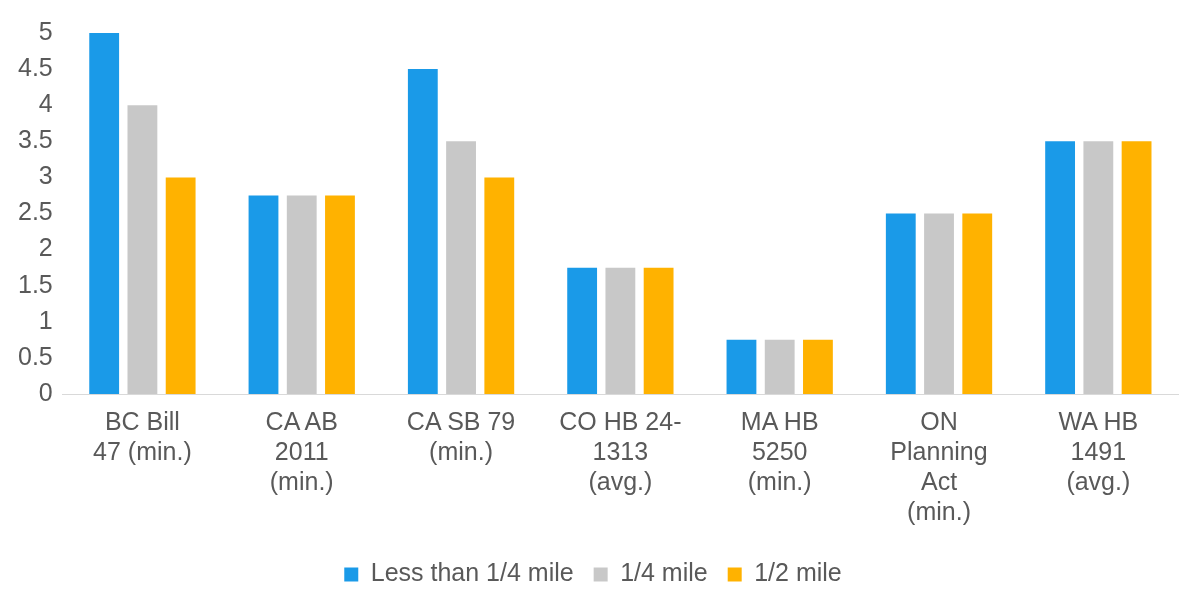 The image size is (1196, 605). What do you see at coordinates (620, 450) in the screenshot?
I see `x-tick-label: CO HB 24-1313 (avg.)` at bounding box center [620, 450].